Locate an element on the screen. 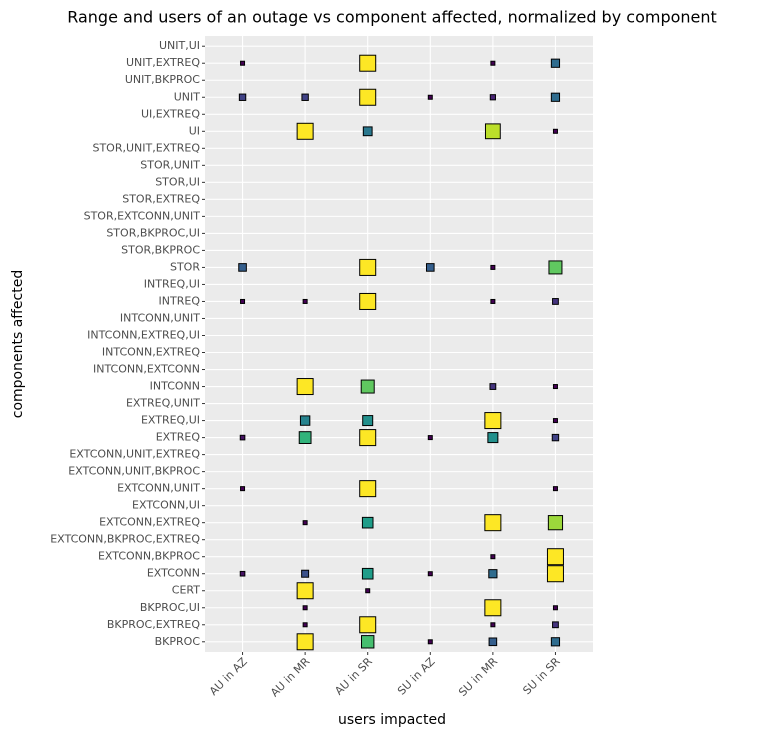  y-tick-label: STOR,UI is located at coordinates (177, 181).